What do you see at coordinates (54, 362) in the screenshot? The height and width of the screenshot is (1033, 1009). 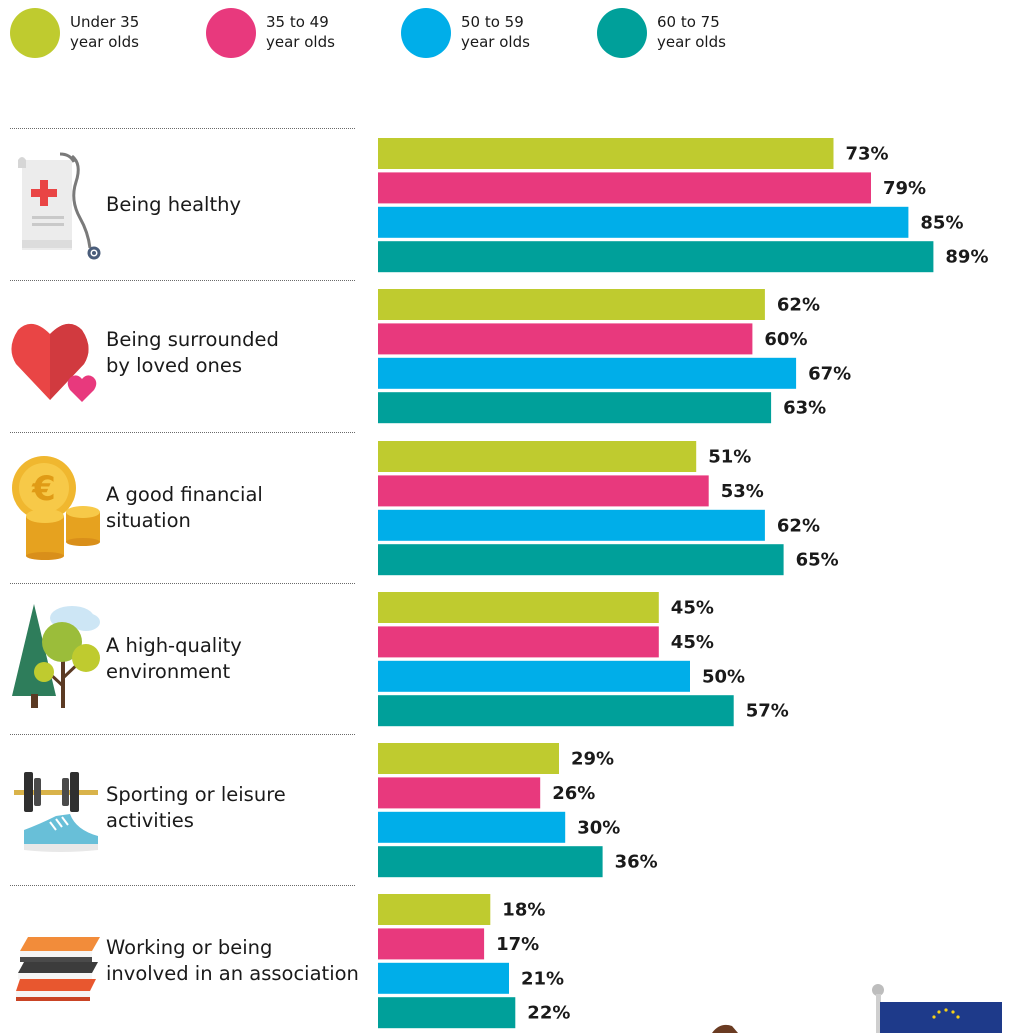 I see `hearts-icon` at bounding box center [54, 362].